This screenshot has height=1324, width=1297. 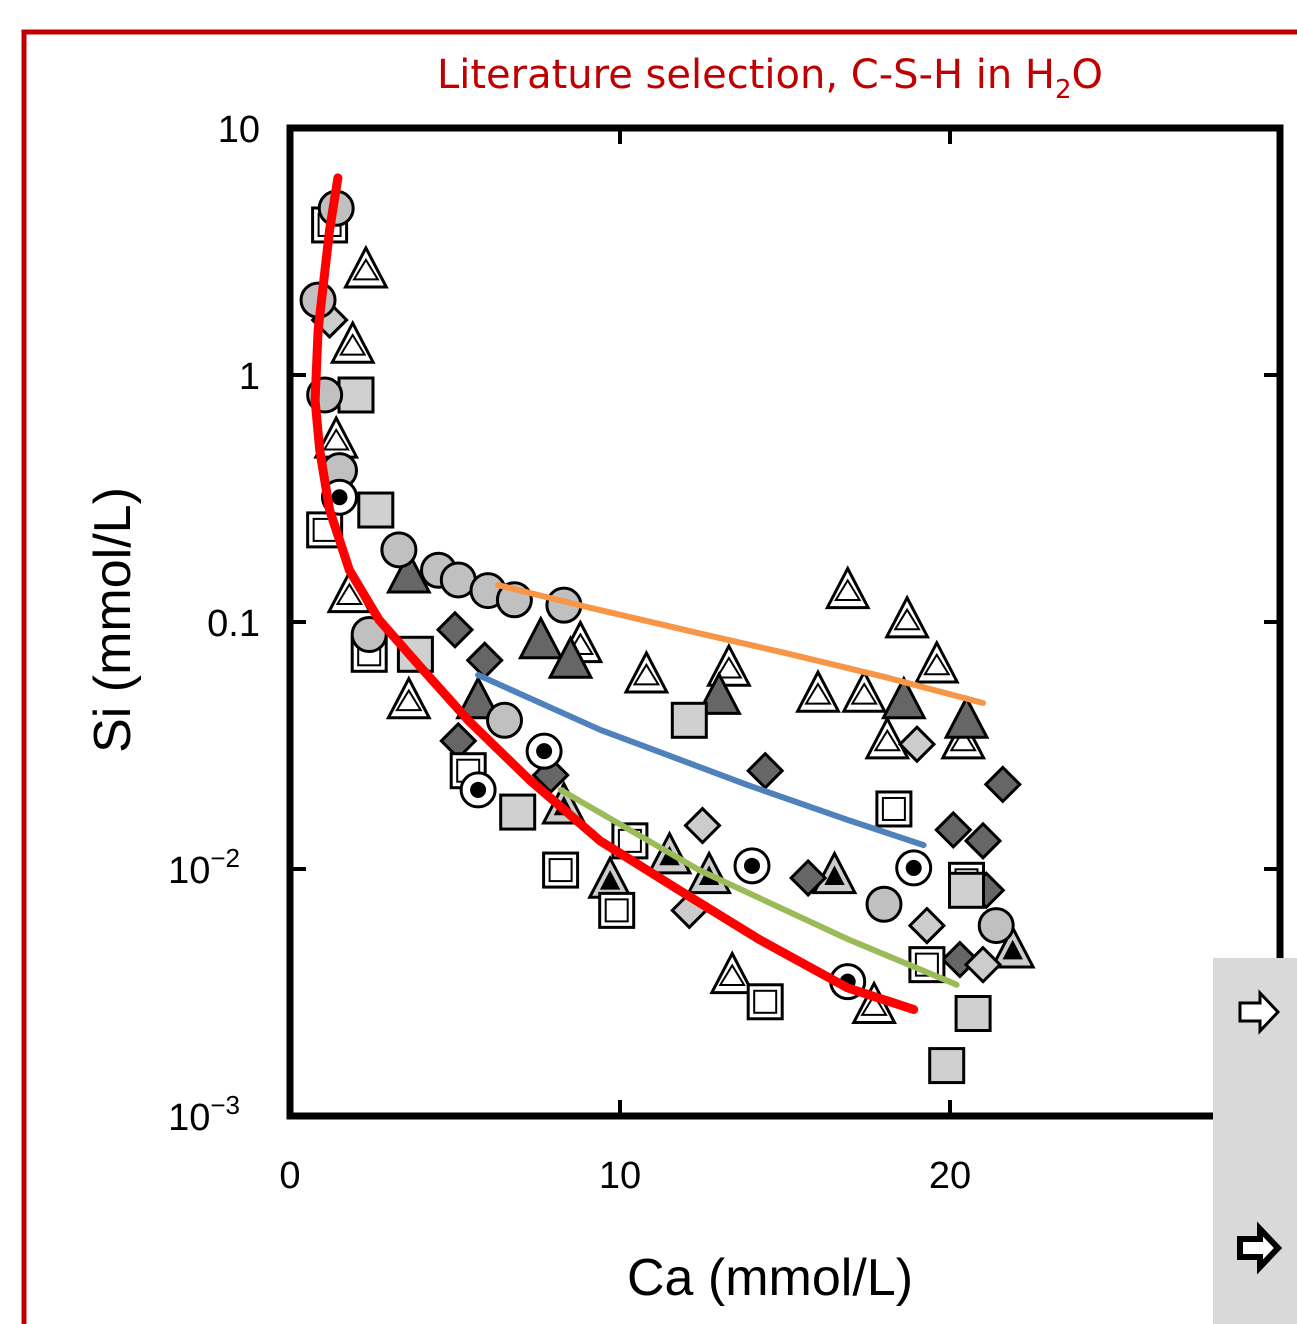 I want to click on y-tick-label: 10⁻³, so click(x=204, y=1114).